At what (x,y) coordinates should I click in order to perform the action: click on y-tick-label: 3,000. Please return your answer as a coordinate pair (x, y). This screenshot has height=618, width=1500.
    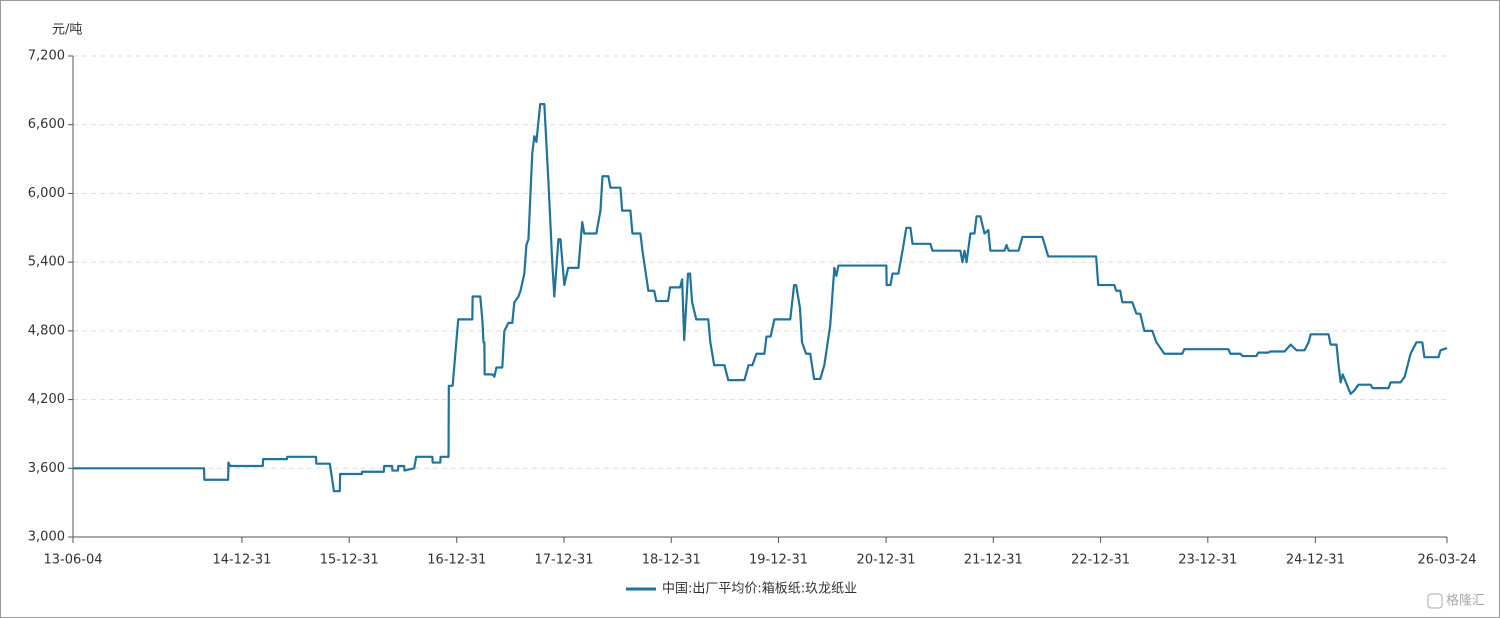
    Looking at the image, I should click on (46, 537).